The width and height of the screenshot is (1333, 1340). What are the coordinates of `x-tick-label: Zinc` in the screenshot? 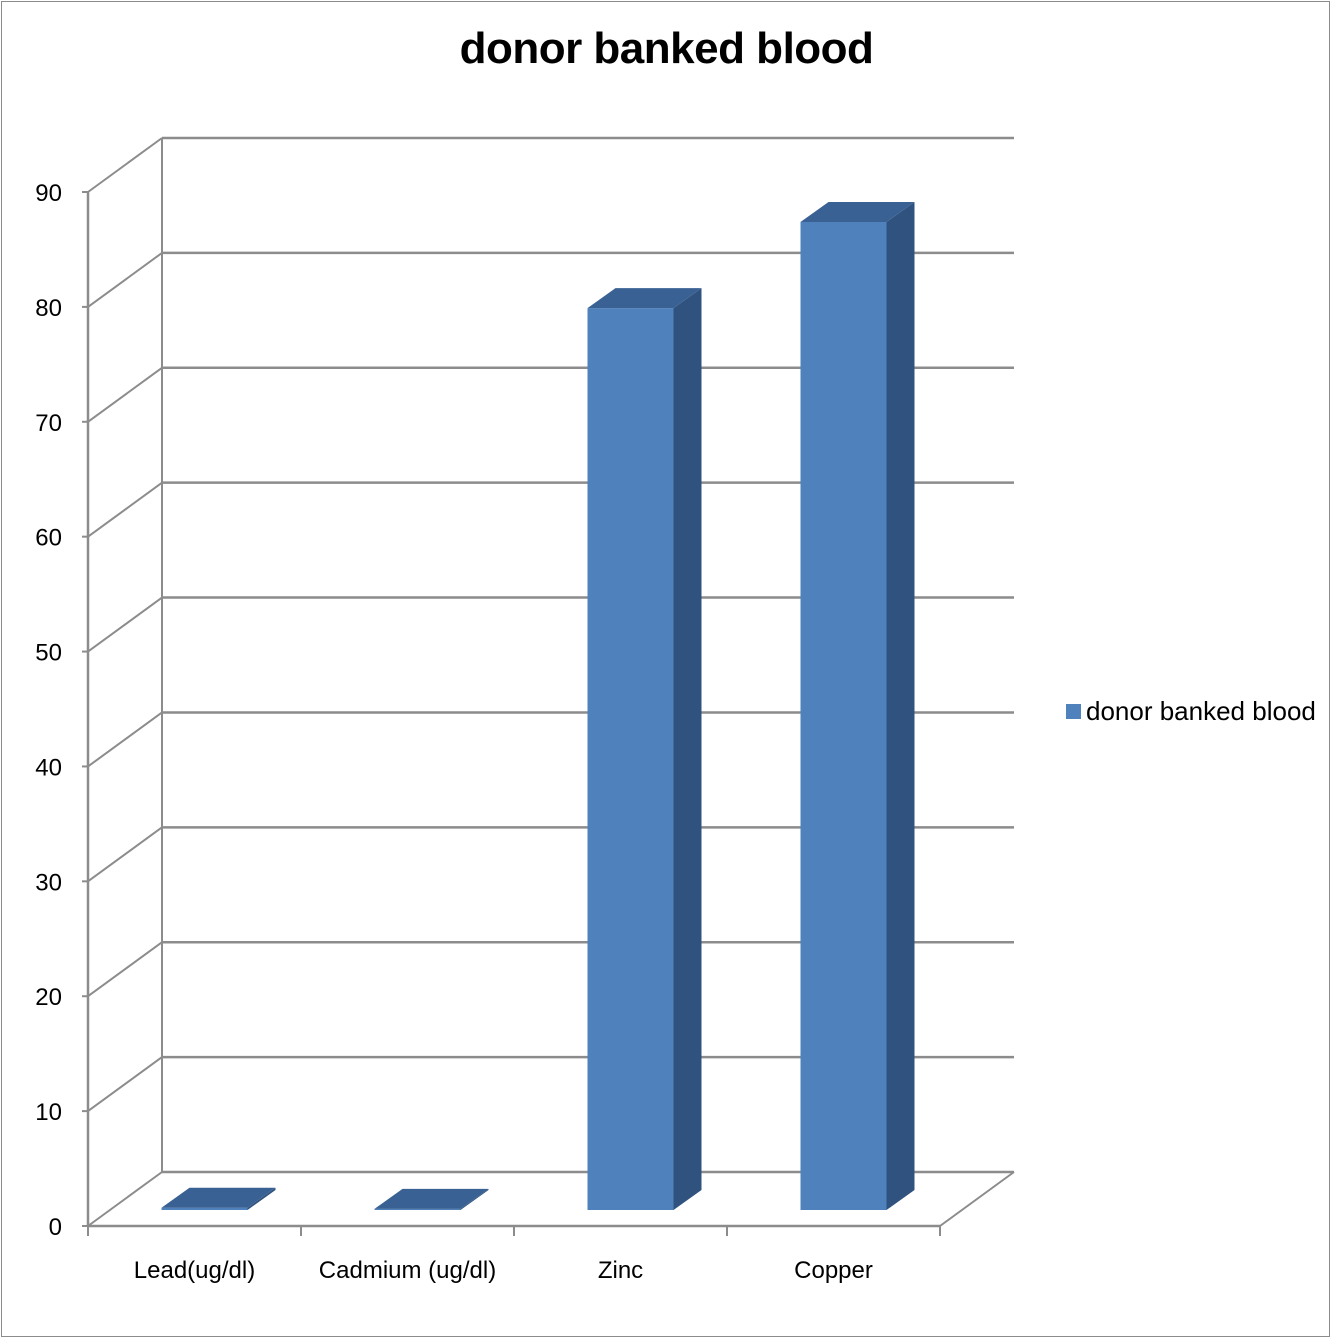 It's located at (620, 1270).